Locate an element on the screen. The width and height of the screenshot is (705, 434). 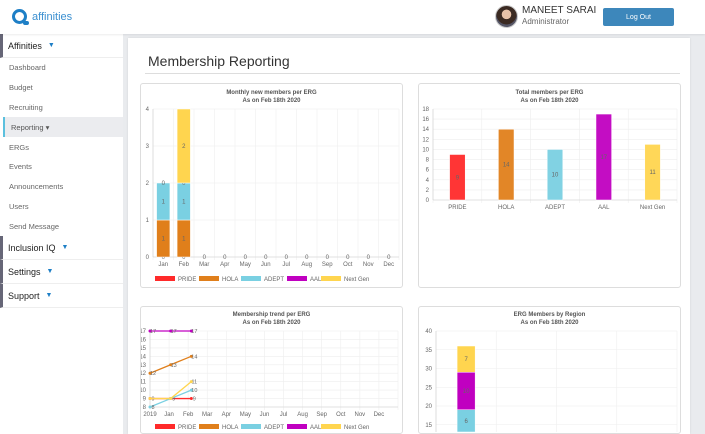
sidebar-item-send-message: Send Message is located at coordinates (34, 226).